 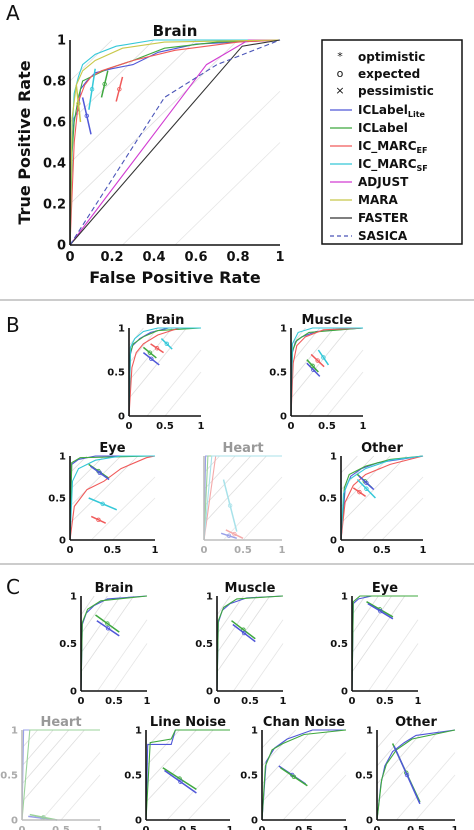 What do you see at coordinates (382, 448) in the screenshot?
I see `subplot-title: Other` at bounding box center [382, 448].